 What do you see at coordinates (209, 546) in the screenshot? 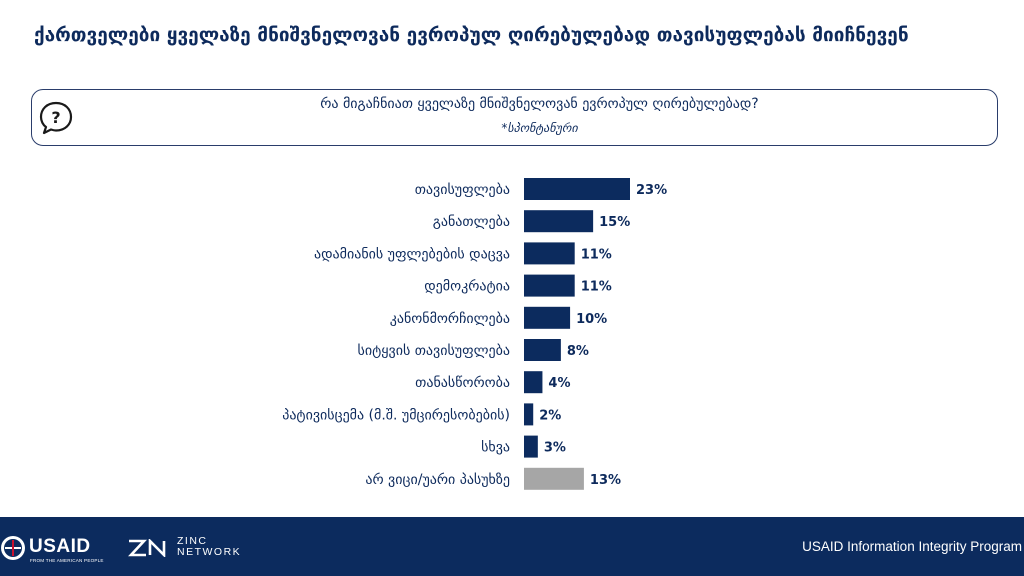
I see `zinc-network-logo: ZINC NETWORK` at bounding box center [209, 546].